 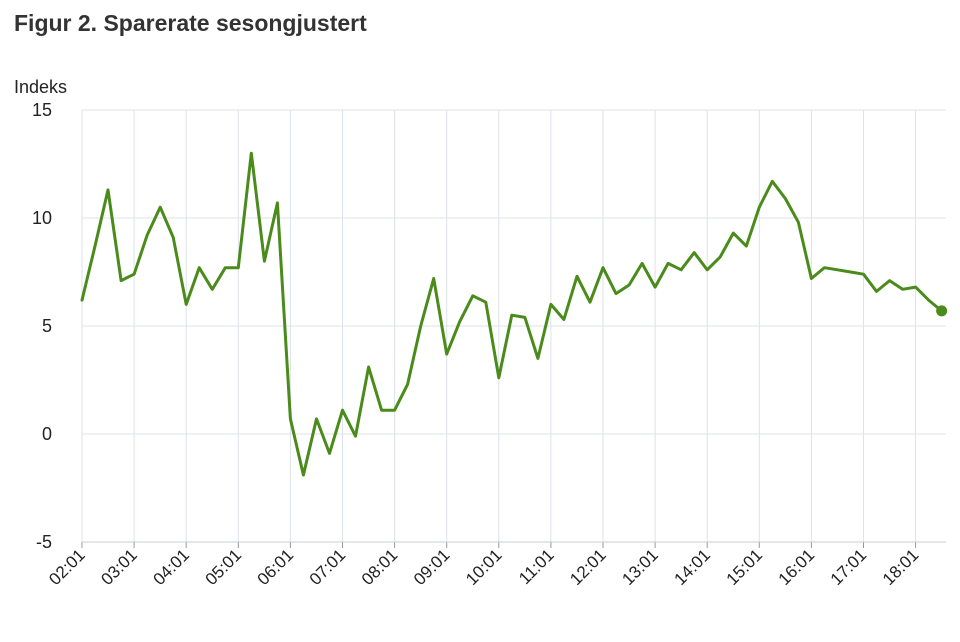 What do you see at coordinates (745, 567) in the screenshot?
I see `x-tick-label: 15:01` at bounding box center [745, 567].